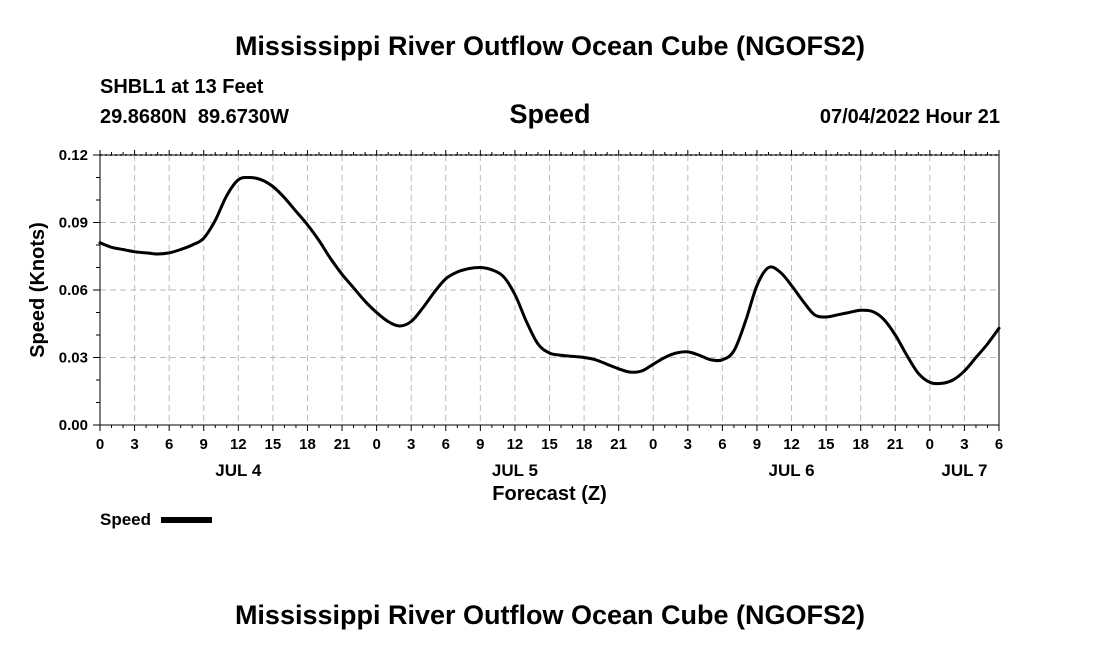 The height and width of the screenshot is (650, 1100). What do you see at coordinates (38, 290) in the screenshot?
I see `y-axis-label: Speed (Knots)` at bounding box center [38, 290].